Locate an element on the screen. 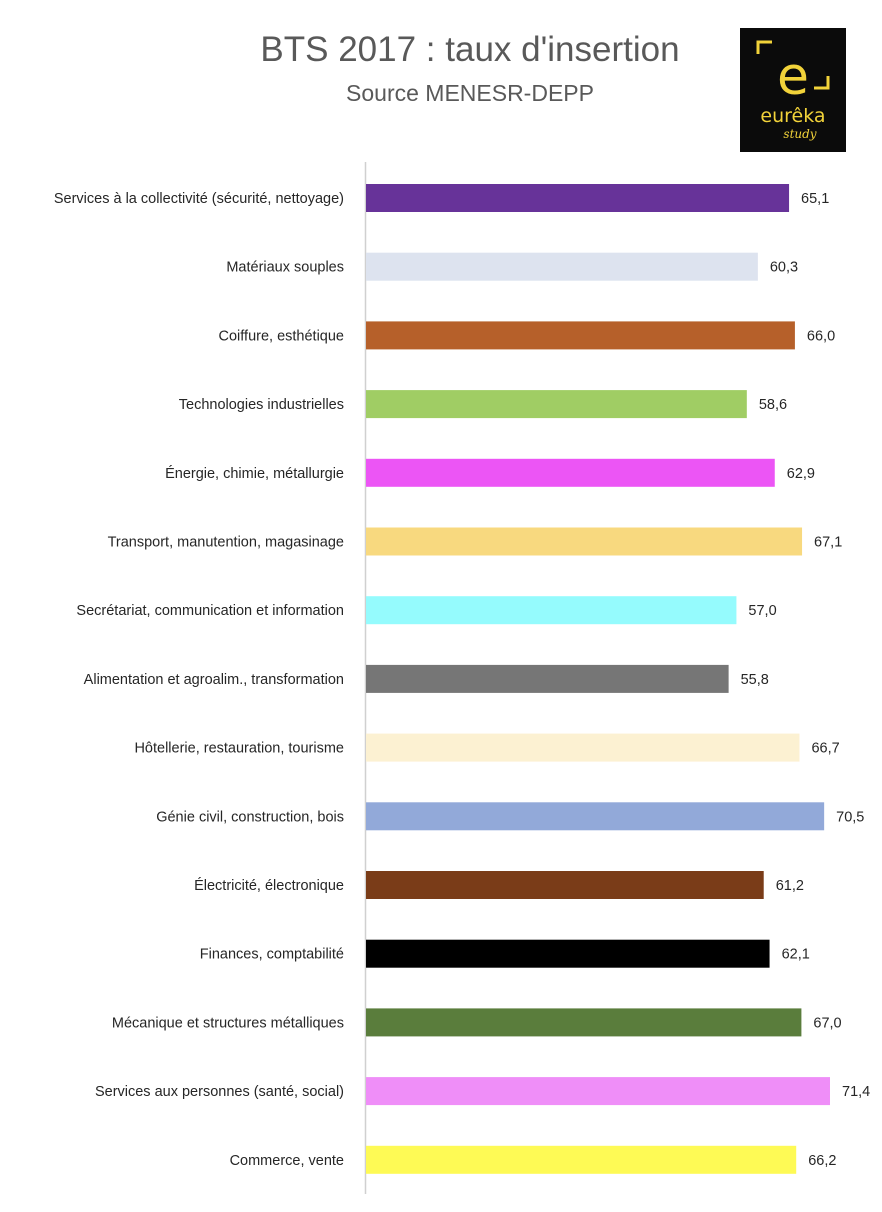  chart-title: BTS 2017 : taux d'insertion is located at coordinates (470, 49).